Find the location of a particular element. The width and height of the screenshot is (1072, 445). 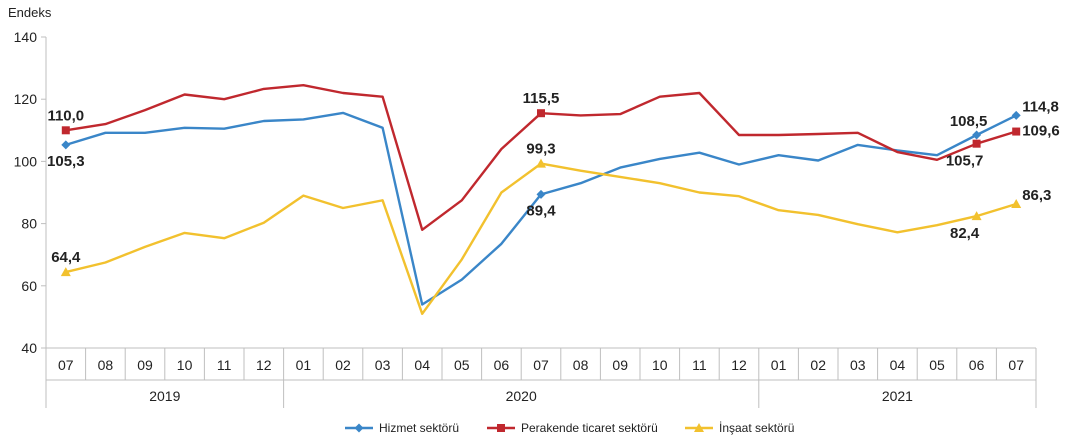

y-tick-label: 120 is located at coordinates (26, 99).